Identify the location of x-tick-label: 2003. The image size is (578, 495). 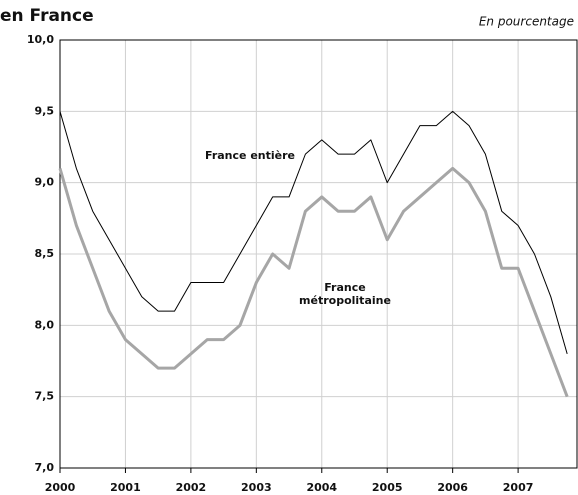
(256, 487).